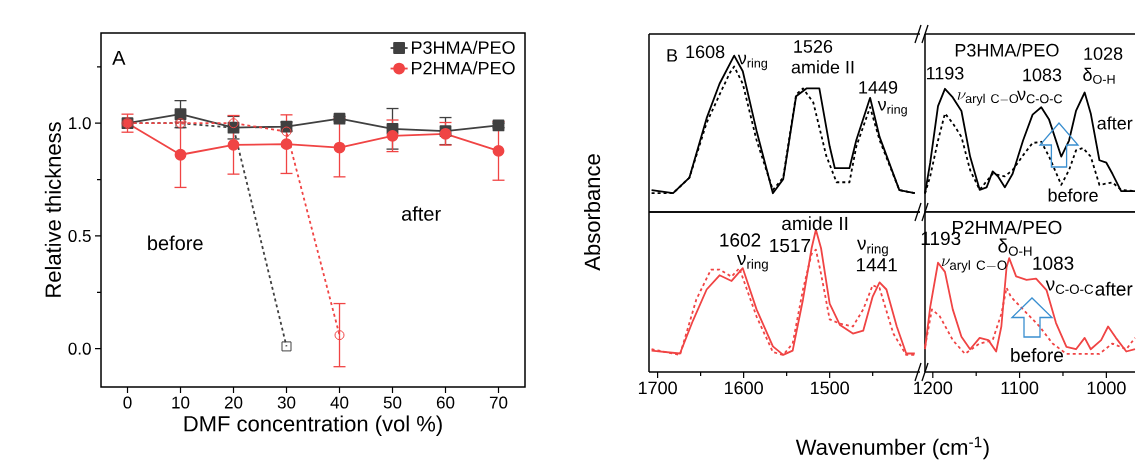 The height and width of the screenshot is (465, 1136). What do you see at coordinates (945, 73) in the screenshot?
I see `text: 1193` at bounding box center [945, 73].